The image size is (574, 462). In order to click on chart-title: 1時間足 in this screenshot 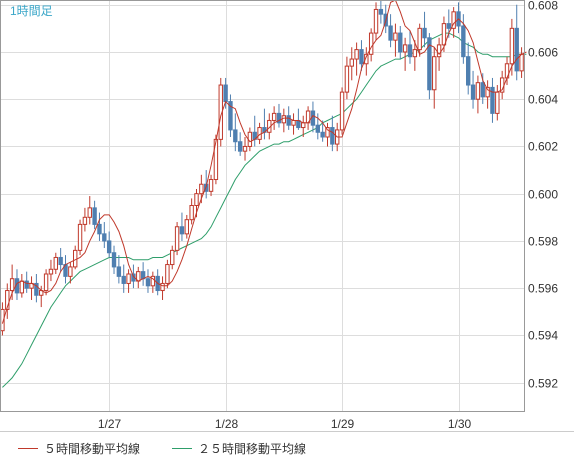, I will do `click(31, 11)`.